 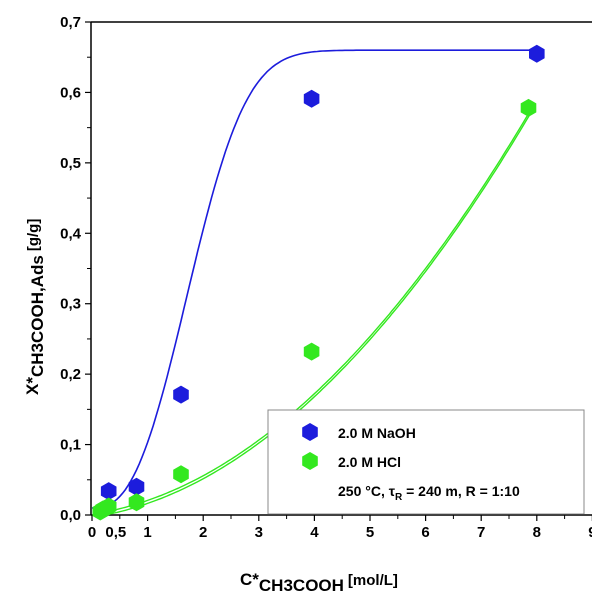 What do you see at coordinates (92, 532) in the screenshot?
I see `x-tick-label: 0` at bounding box center [92, 532].